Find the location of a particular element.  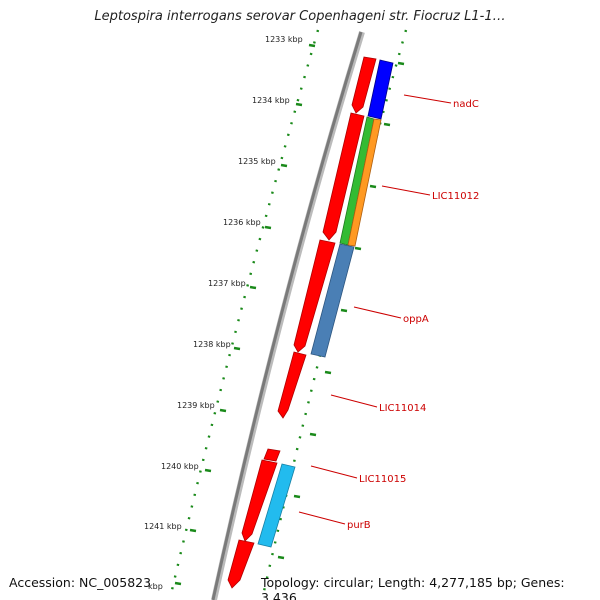

gene-bar-oppA is located at coordinates (332, 300).